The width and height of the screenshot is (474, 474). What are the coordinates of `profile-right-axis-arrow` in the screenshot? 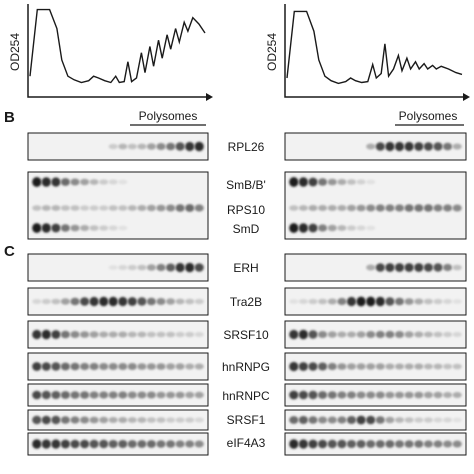 It's located at (466, 97).